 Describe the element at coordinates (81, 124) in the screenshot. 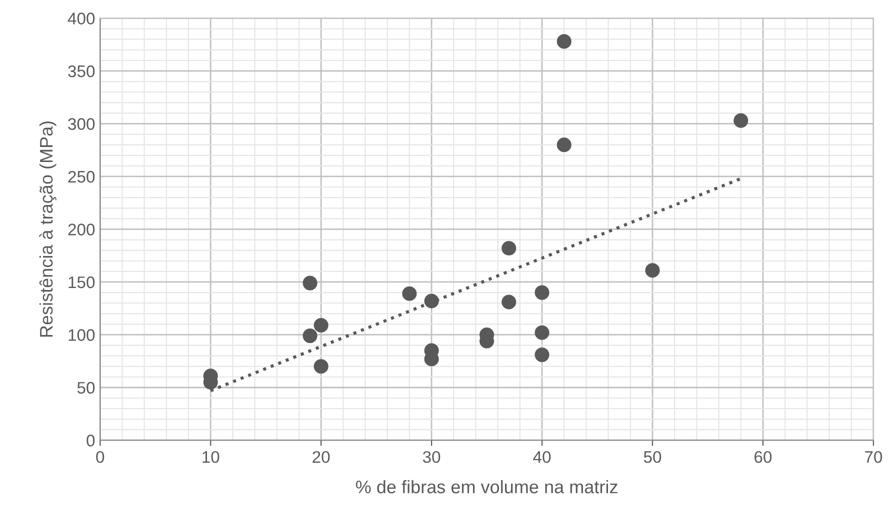

I see `y-tick-label: 300` at that location.